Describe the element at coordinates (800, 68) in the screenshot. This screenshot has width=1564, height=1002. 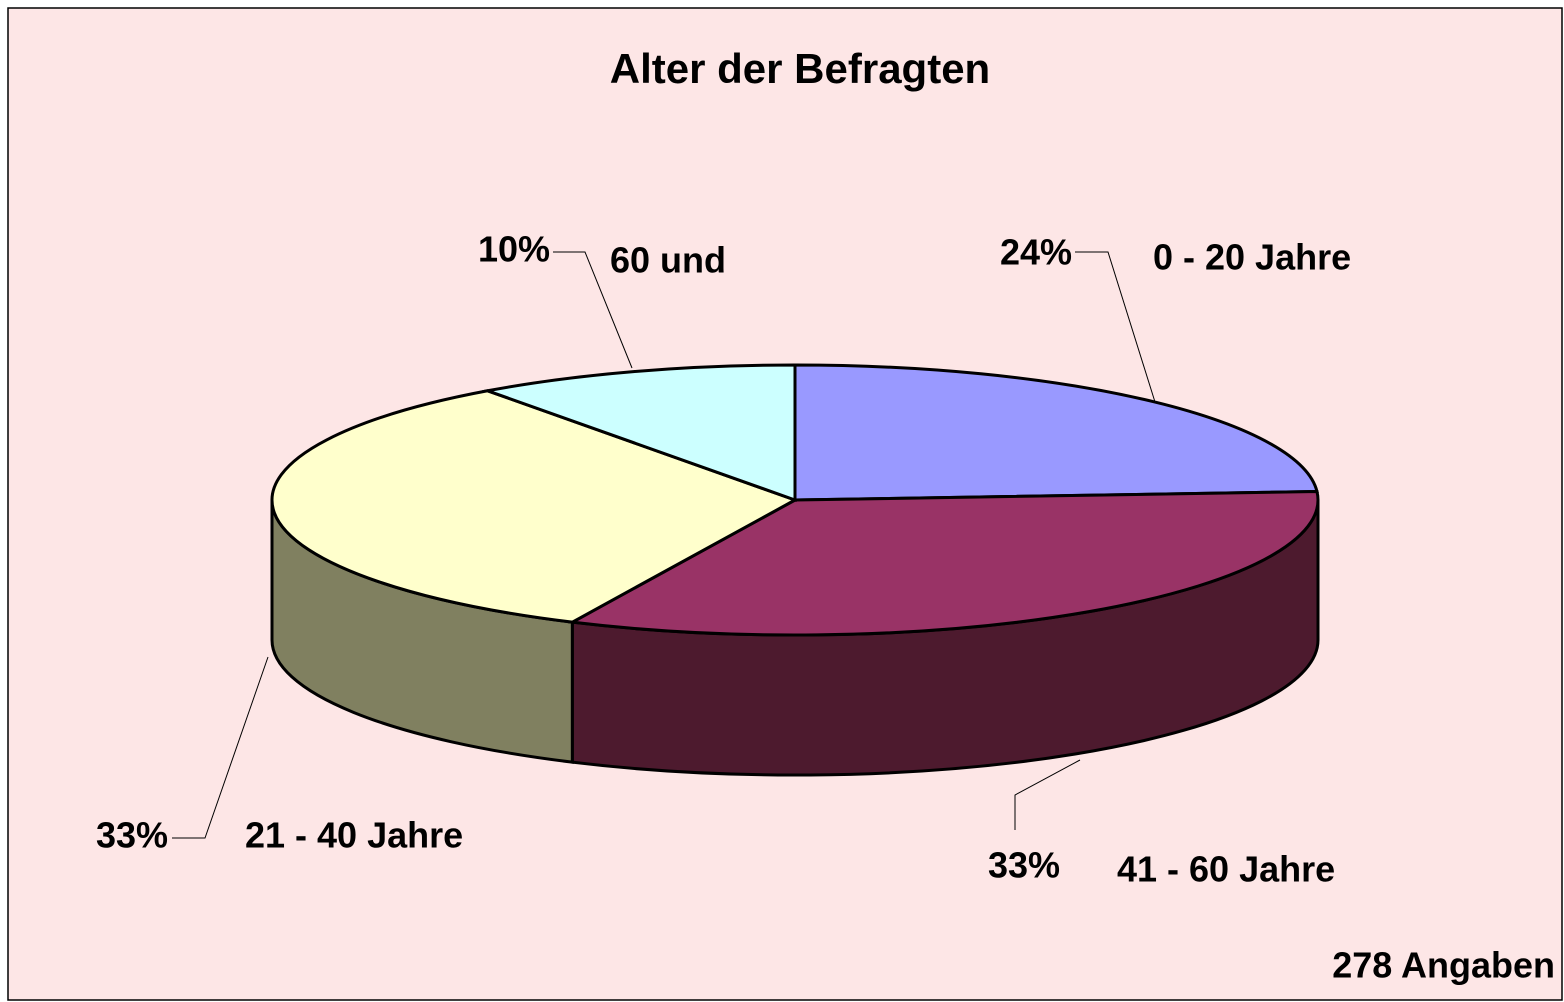
I see `chart-title: Alter der Befragten` at that location.